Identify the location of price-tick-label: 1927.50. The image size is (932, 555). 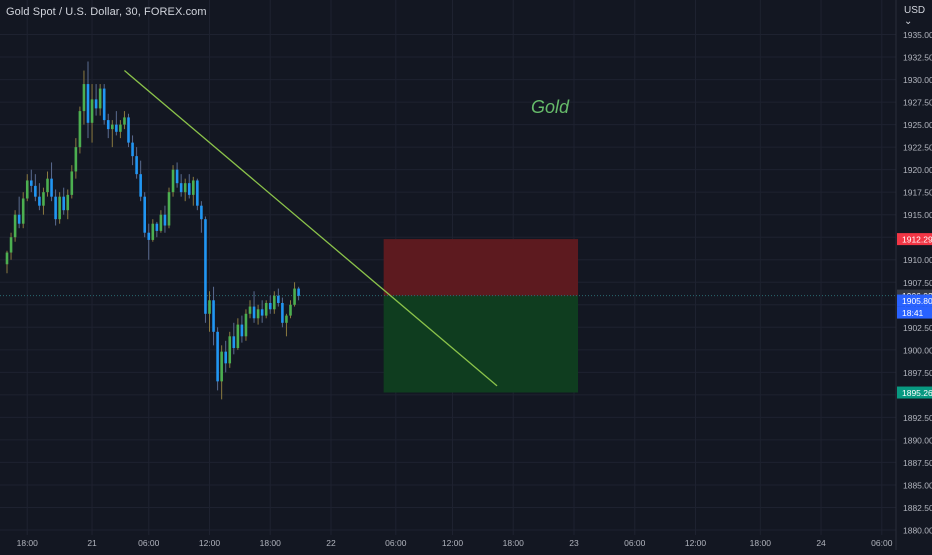
(917, 103).